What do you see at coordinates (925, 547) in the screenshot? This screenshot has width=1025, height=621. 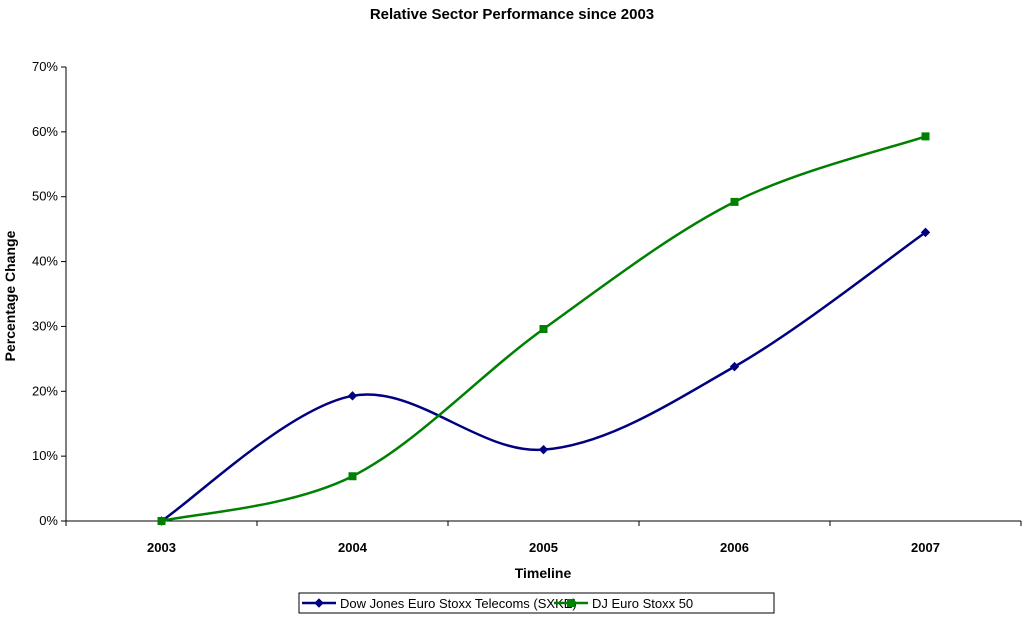 I see `x-tick-label: 2007` at bounding box center [925, 547].